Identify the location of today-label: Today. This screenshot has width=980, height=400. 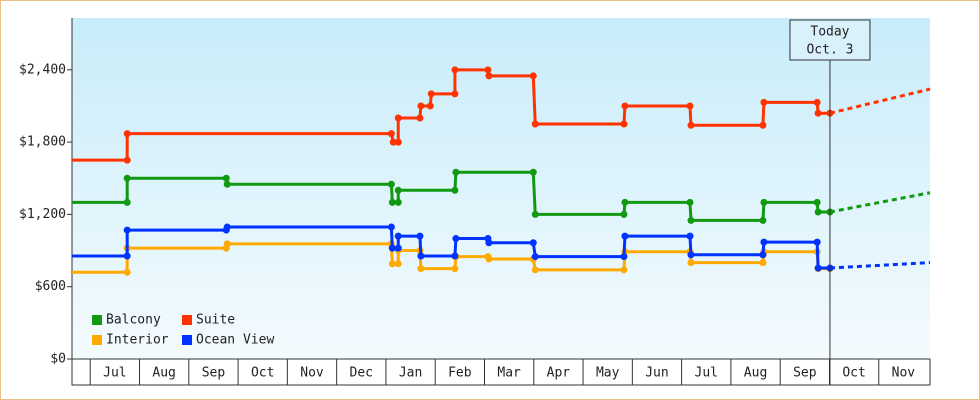
(829, 32).